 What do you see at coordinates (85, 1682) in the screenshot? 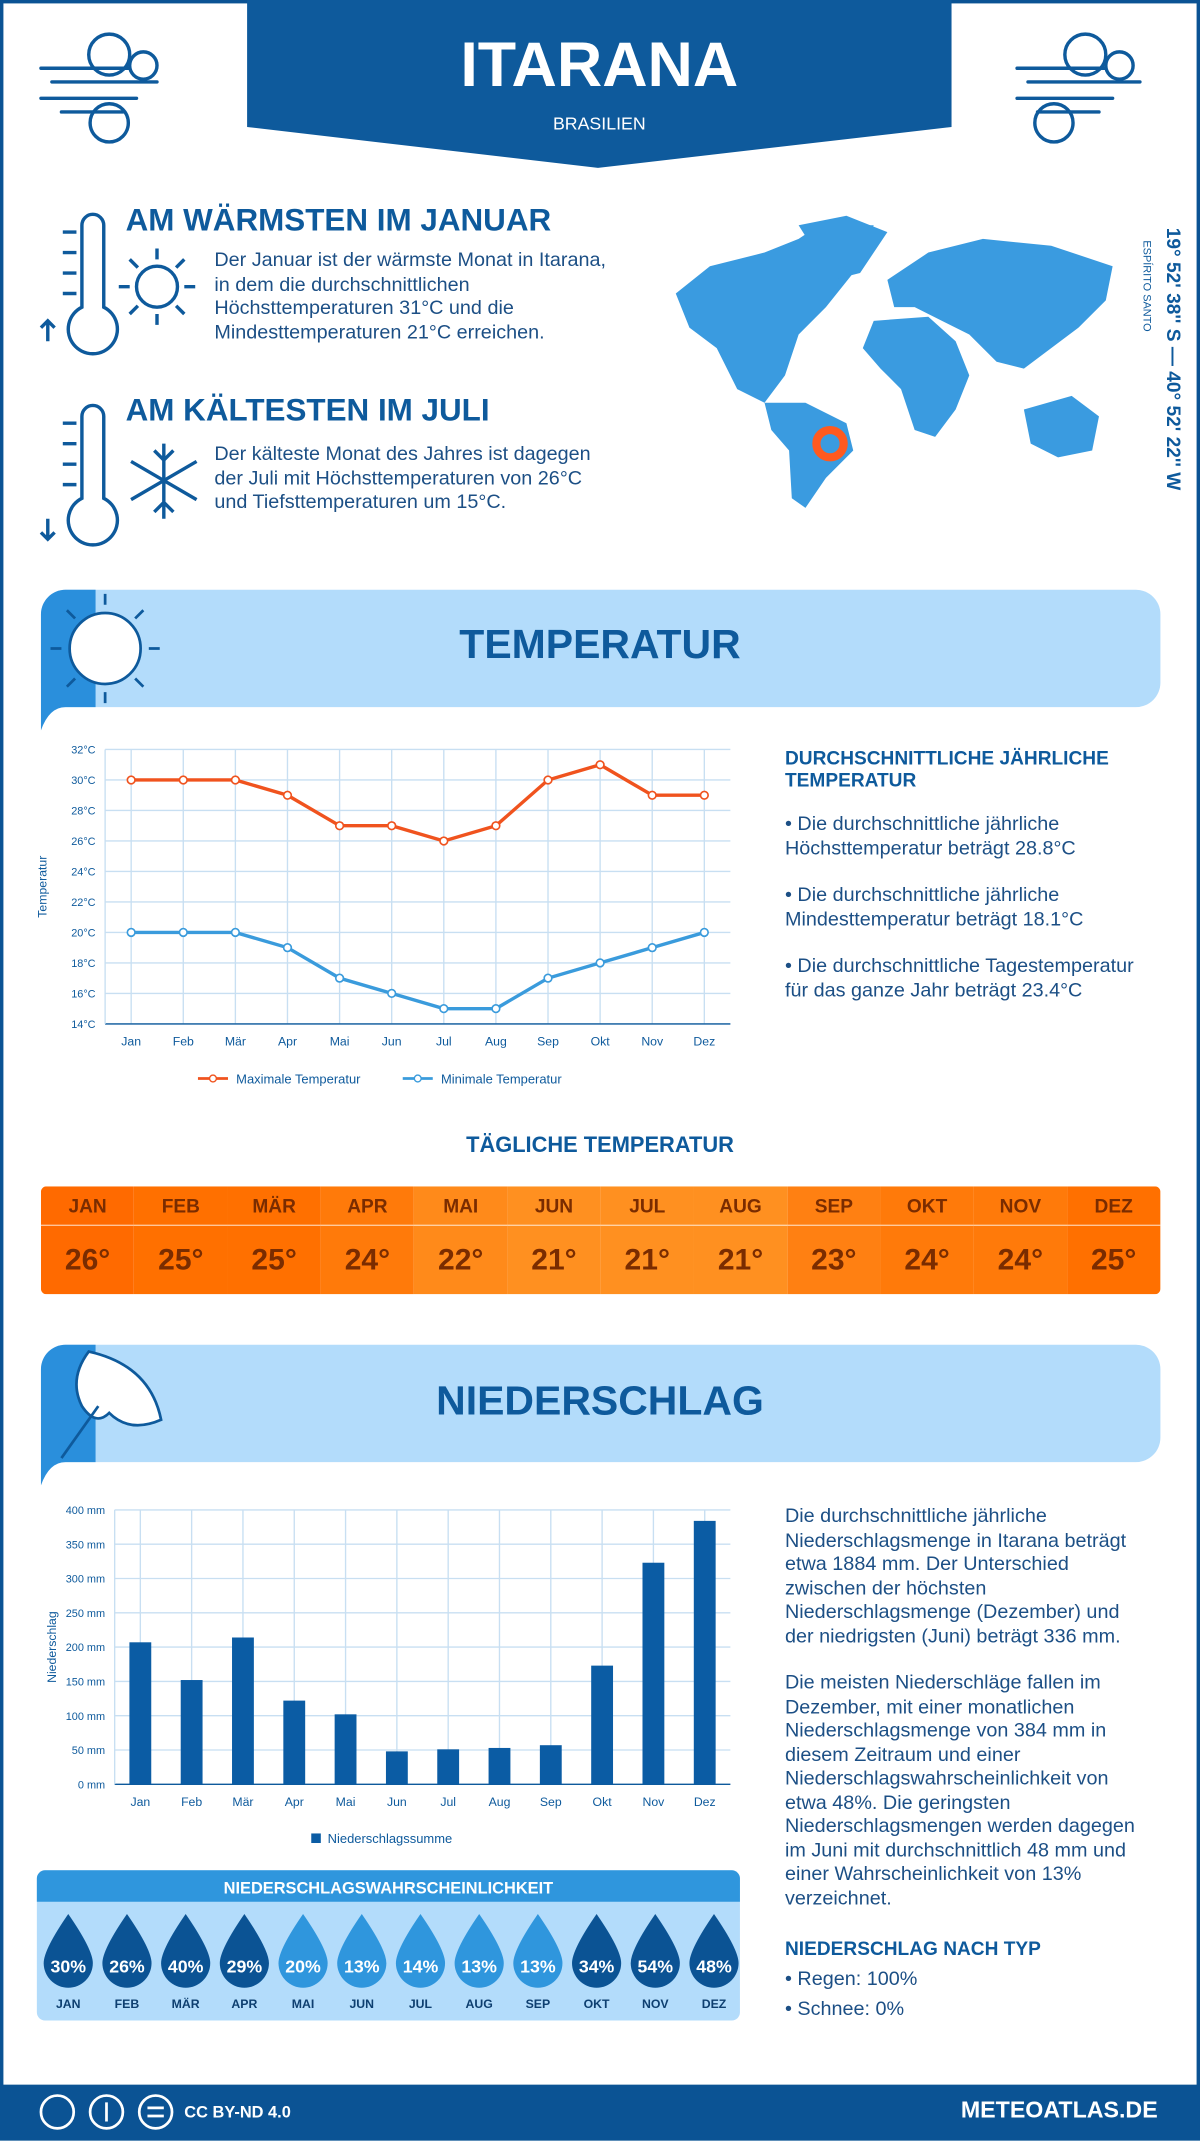
I see `y-tick-label: 150 mm` at bounding box center [85, 1682].